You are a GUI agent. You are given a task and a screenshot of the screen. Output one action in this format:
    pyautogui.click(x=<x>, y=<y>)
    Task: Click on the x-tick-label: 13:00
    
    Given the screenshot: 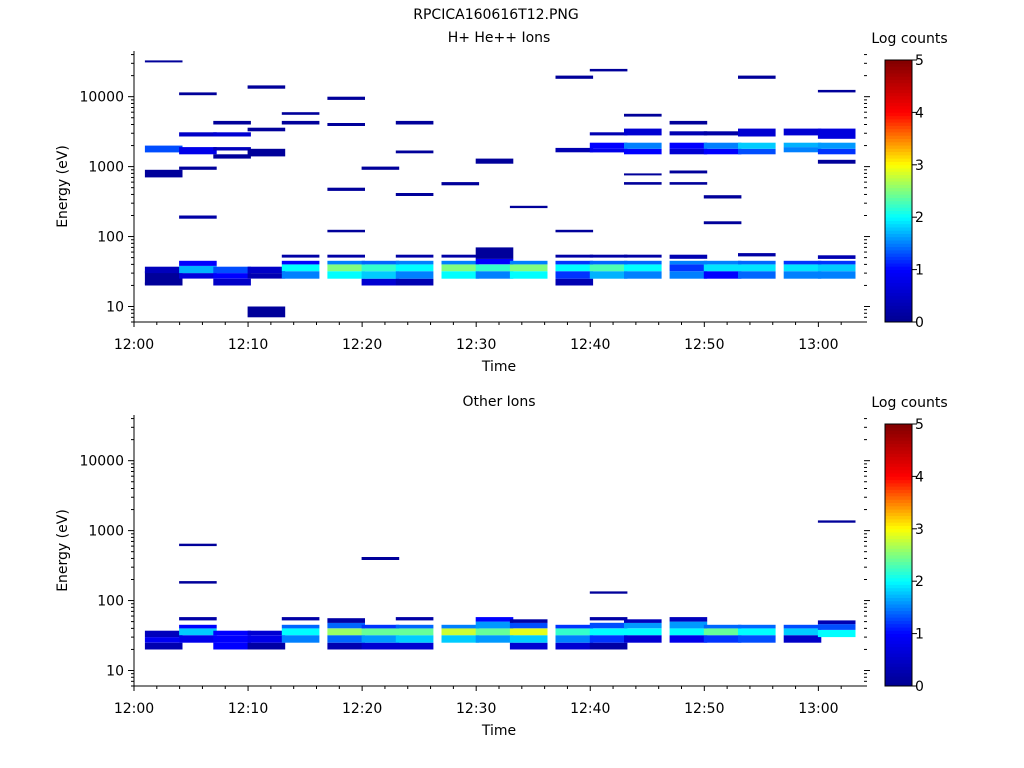 What is the action you would take?
    pyautogui.click(x=818, y=709)
    